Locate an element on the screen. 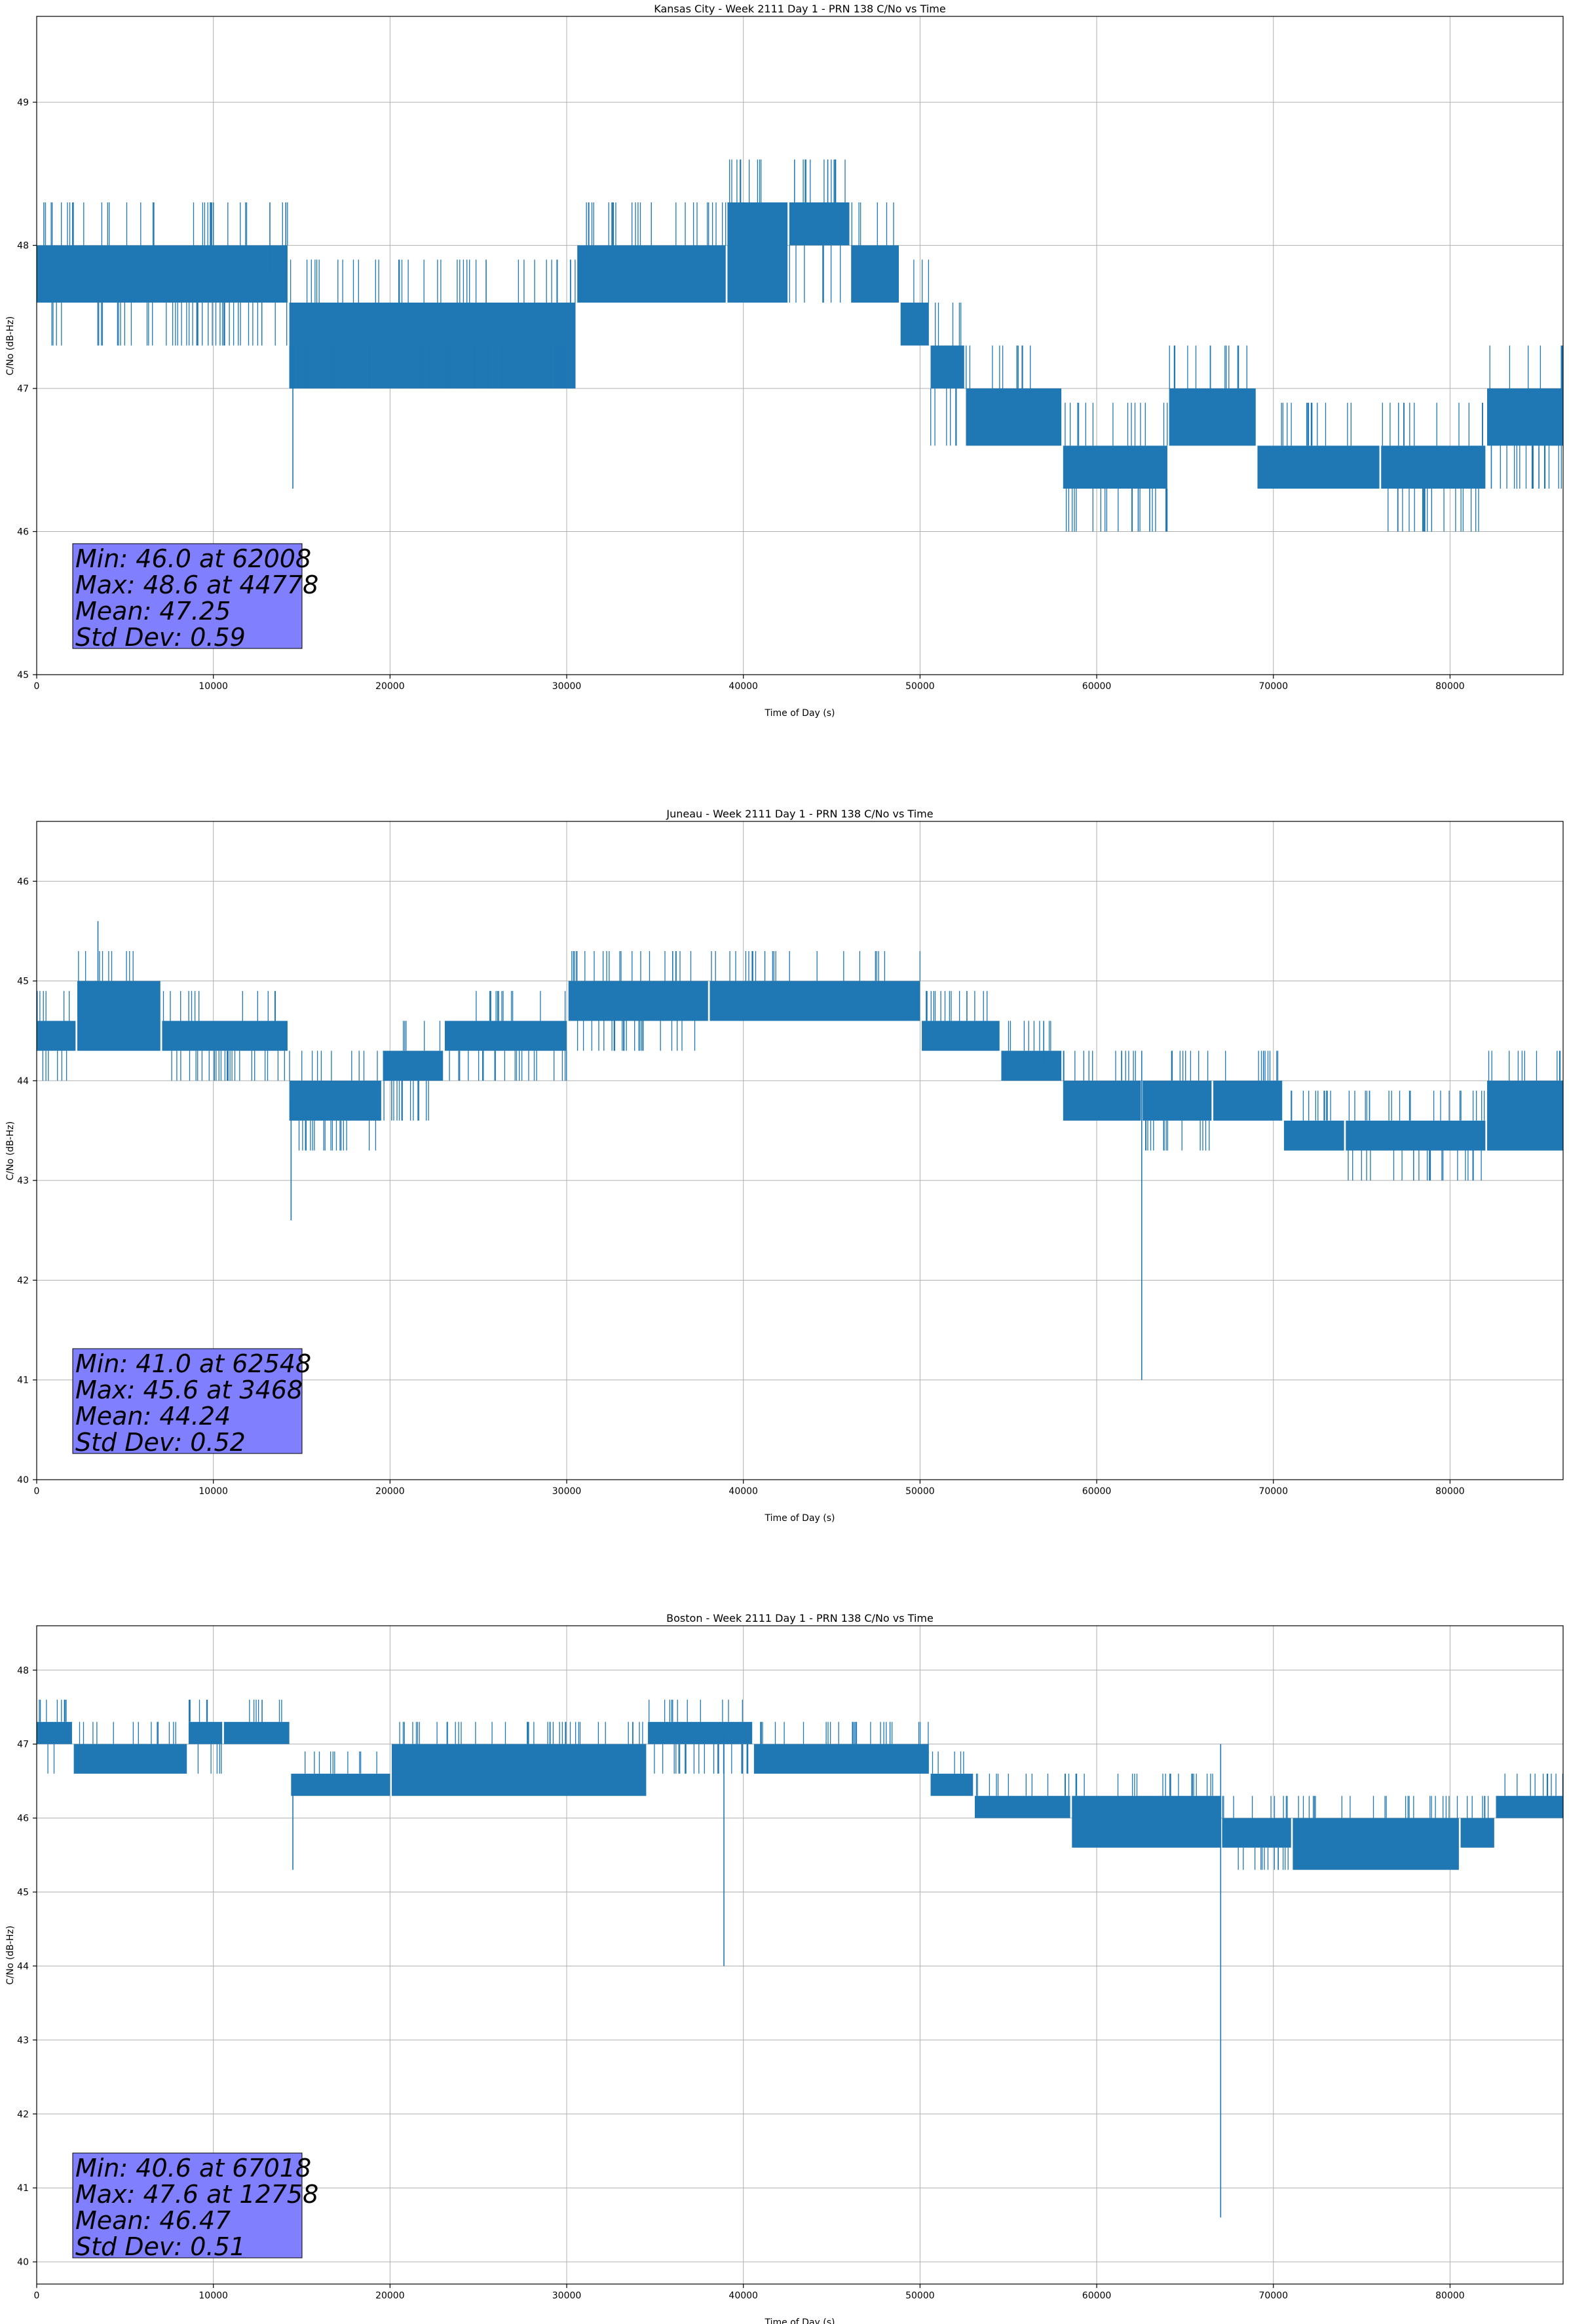  y-tick-label: 41 is located at coordinates (23, 1381).